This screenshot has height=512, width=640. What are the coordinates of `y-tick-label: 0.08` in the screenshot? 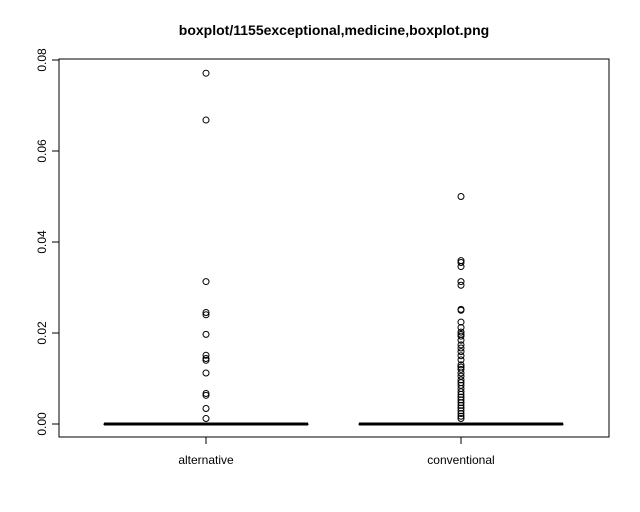 It's located at (42, 60).